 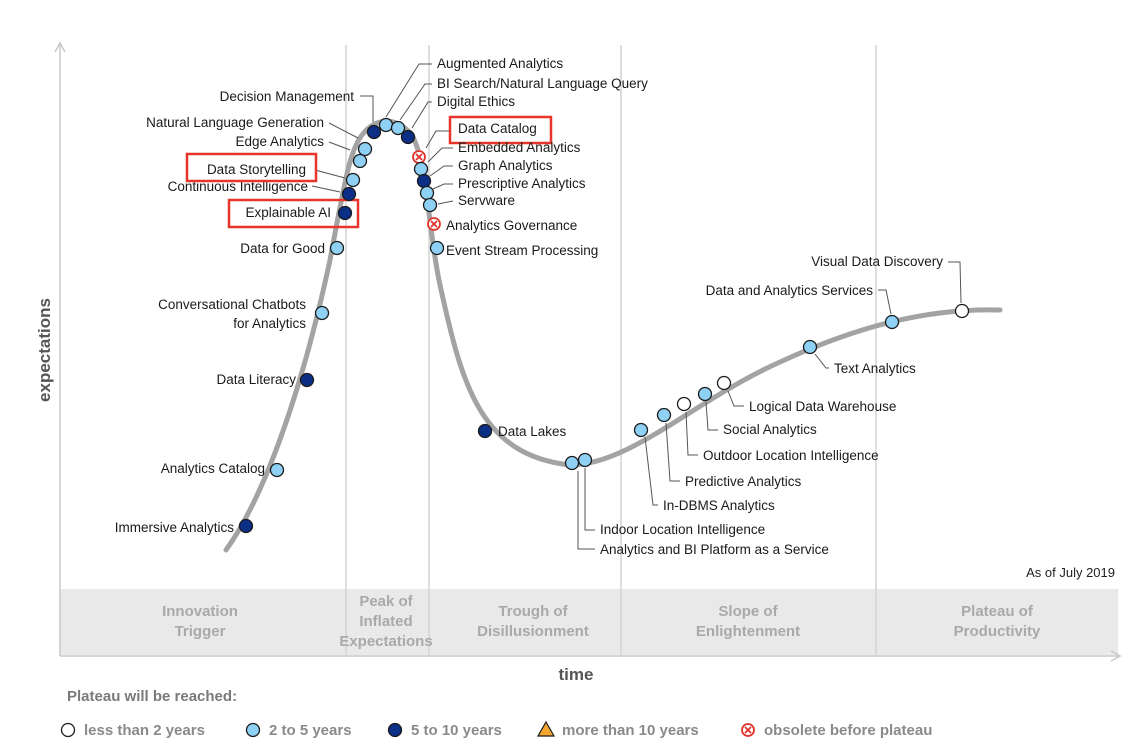 What do you see at coordinates (705, 394) in the screenshot?
I see `marker-social-analytics` at bounding box center [705, 394].